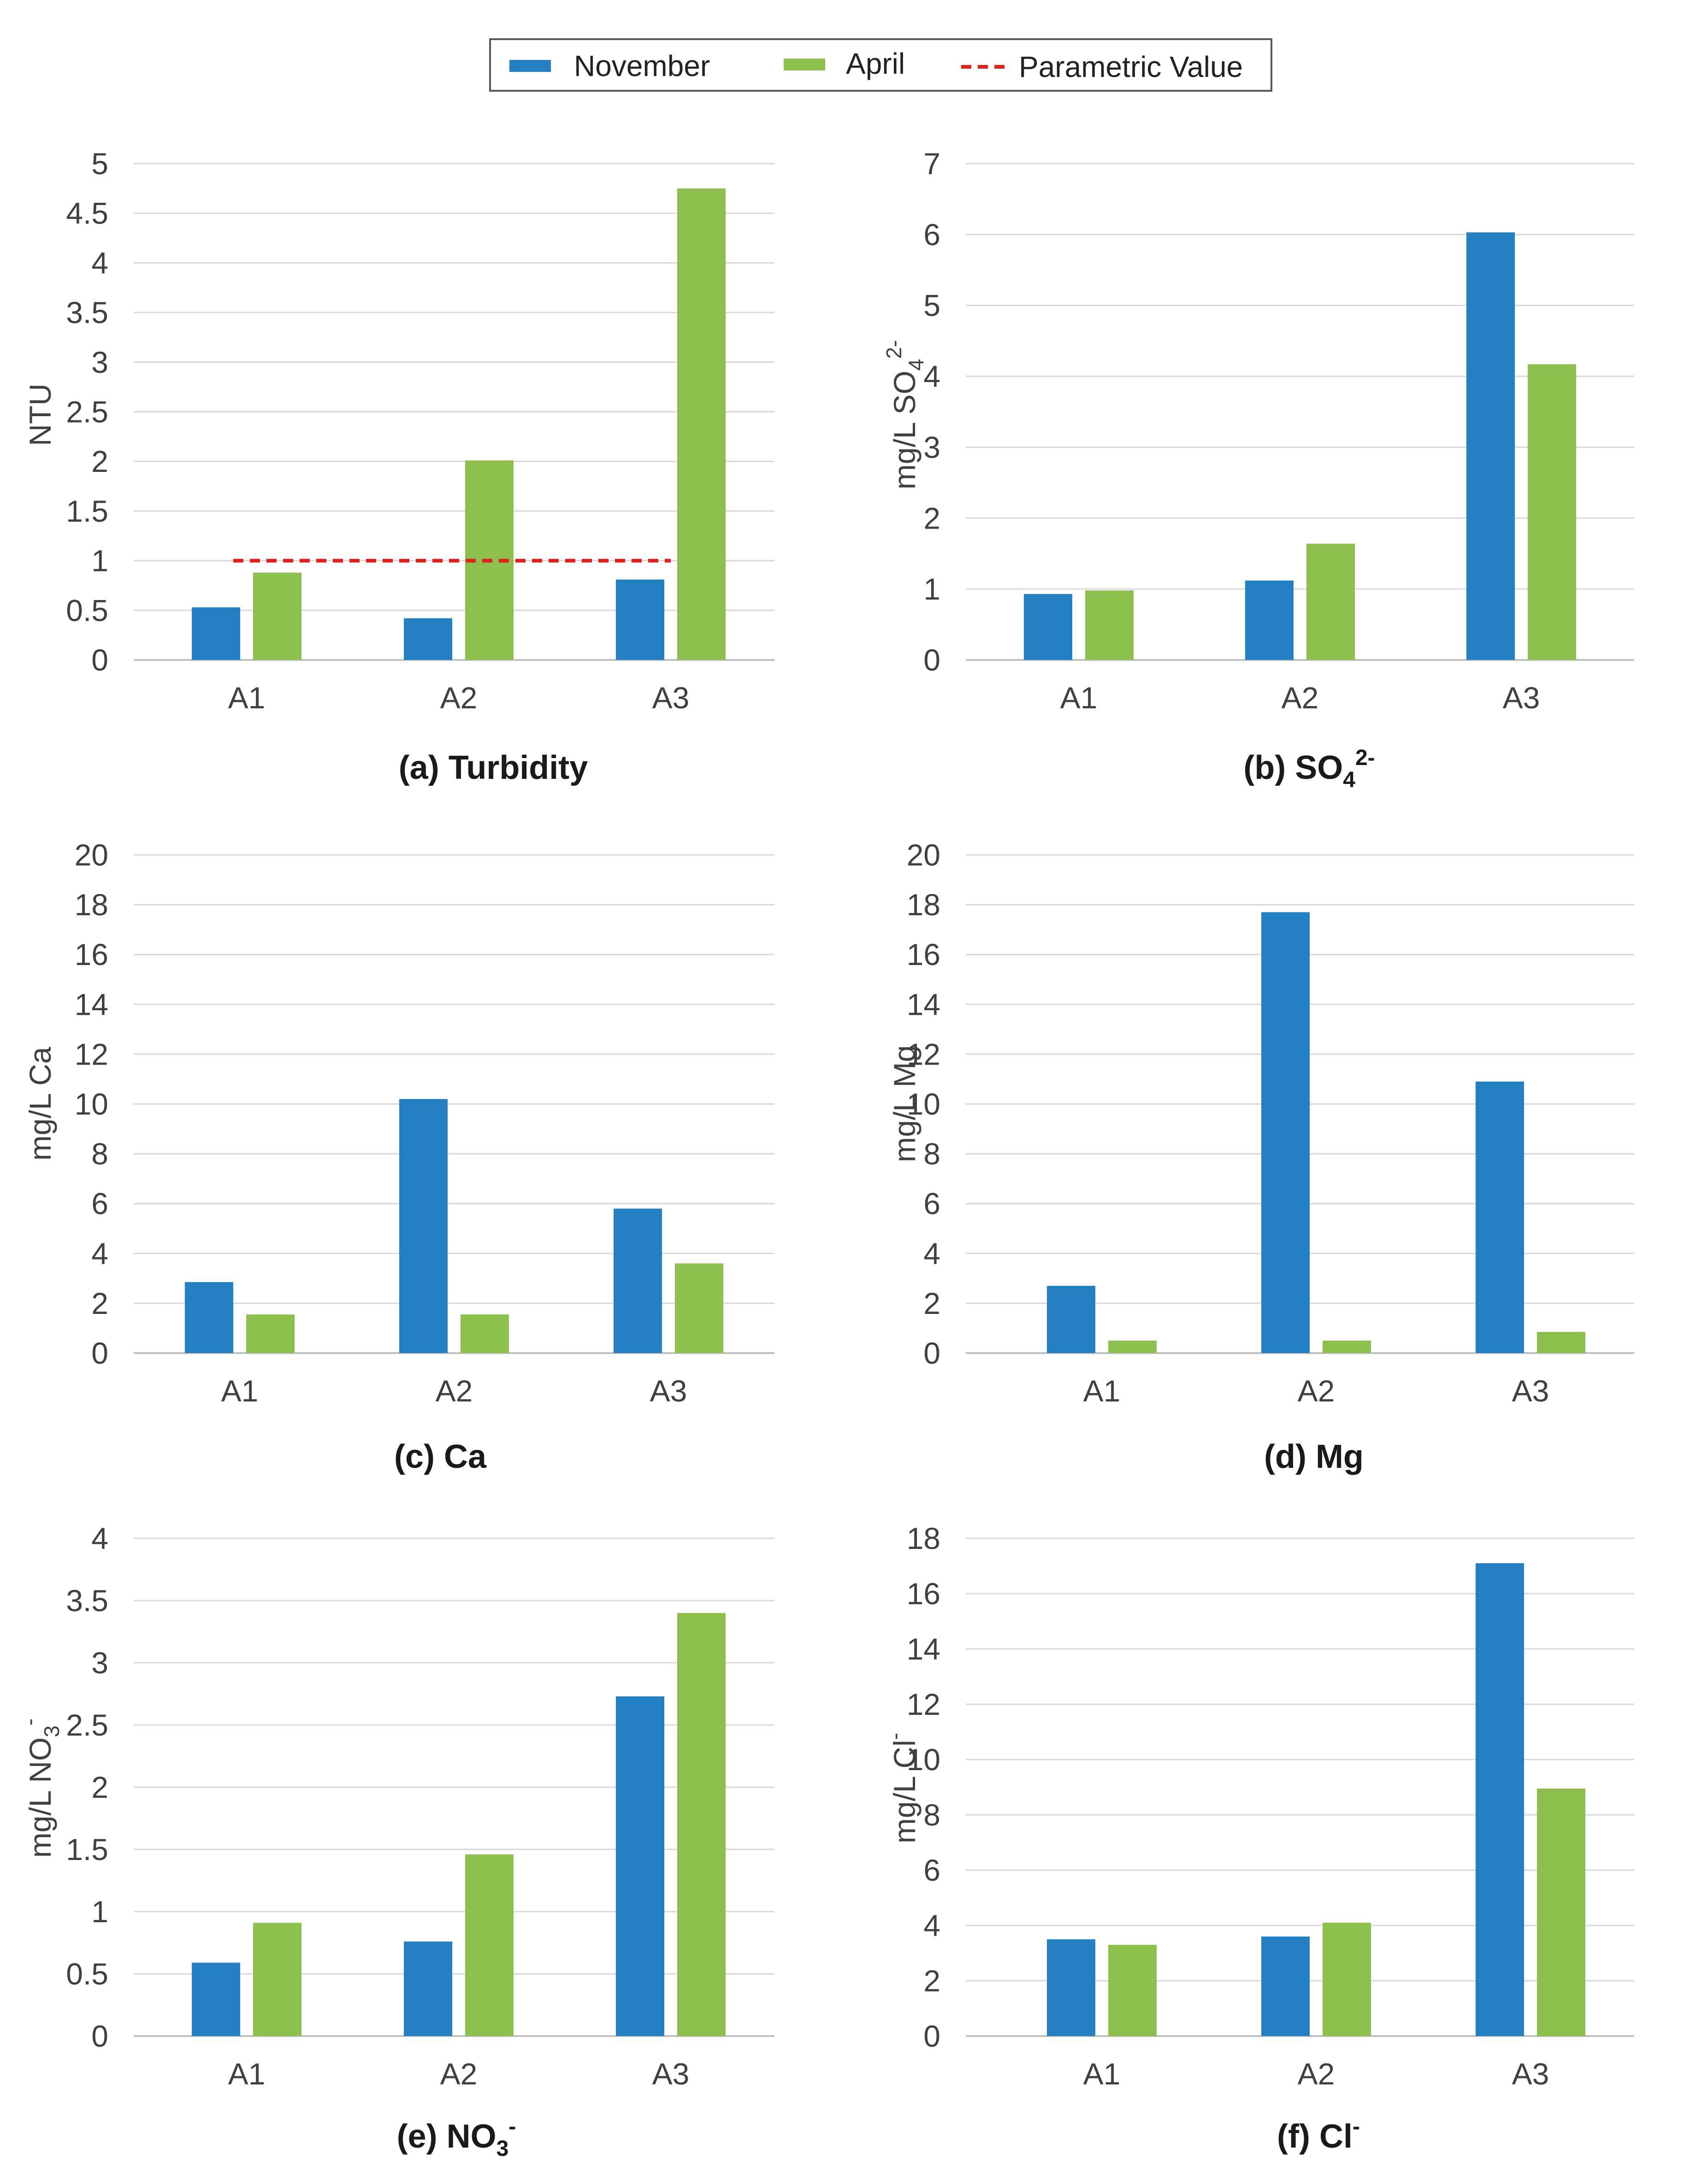  I want to click on y-tick-label: 16, so click(923, 954).